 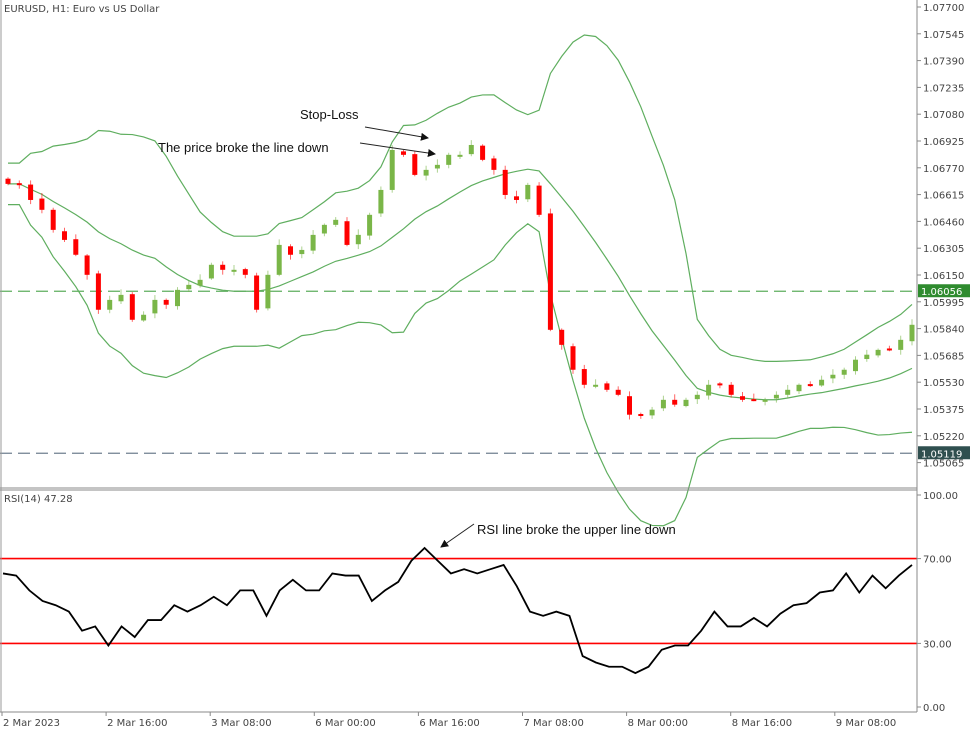 I want to click on rsi-tick-label: 70.00, so click(x=937, y=560).